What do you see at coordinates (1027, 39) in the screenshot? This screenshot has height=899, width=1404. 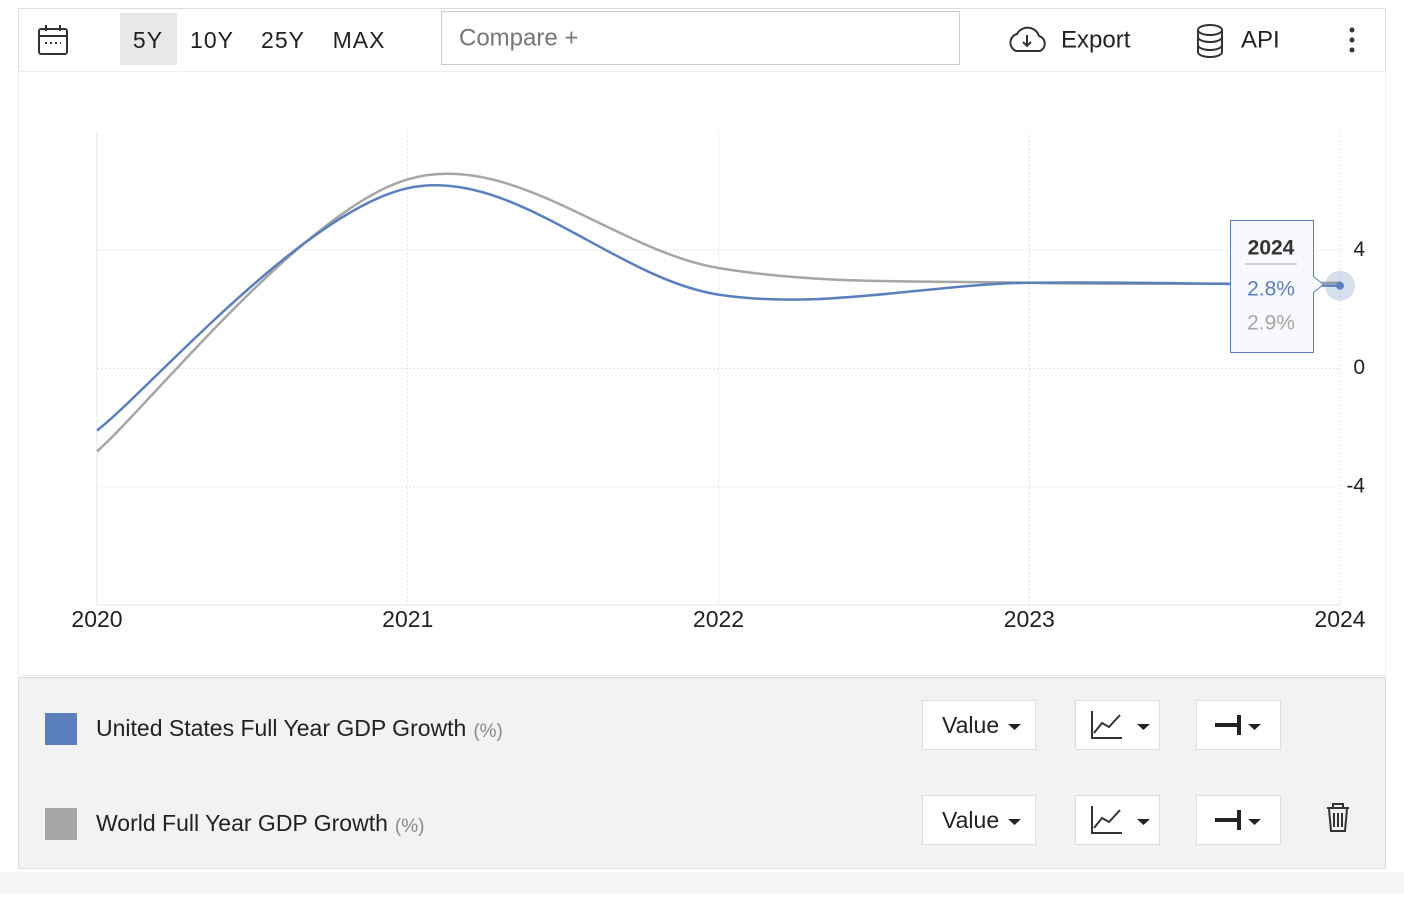 I see `cloud-icon` at bounding box center [1027, 39].